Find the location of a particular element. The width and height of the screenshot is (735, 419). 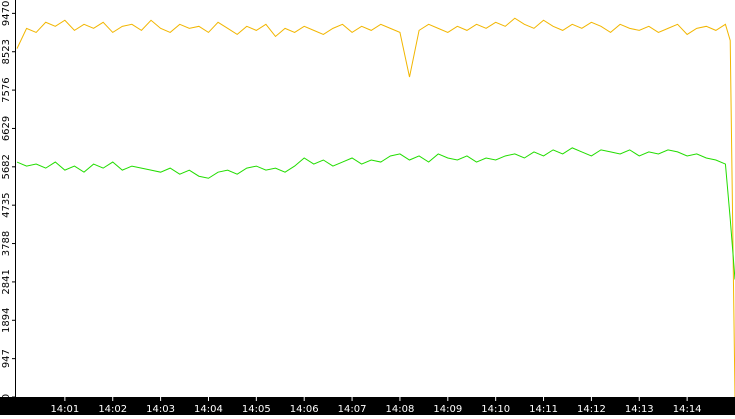

x-tick-label: 14:02 is located at coordinates (112, 409).